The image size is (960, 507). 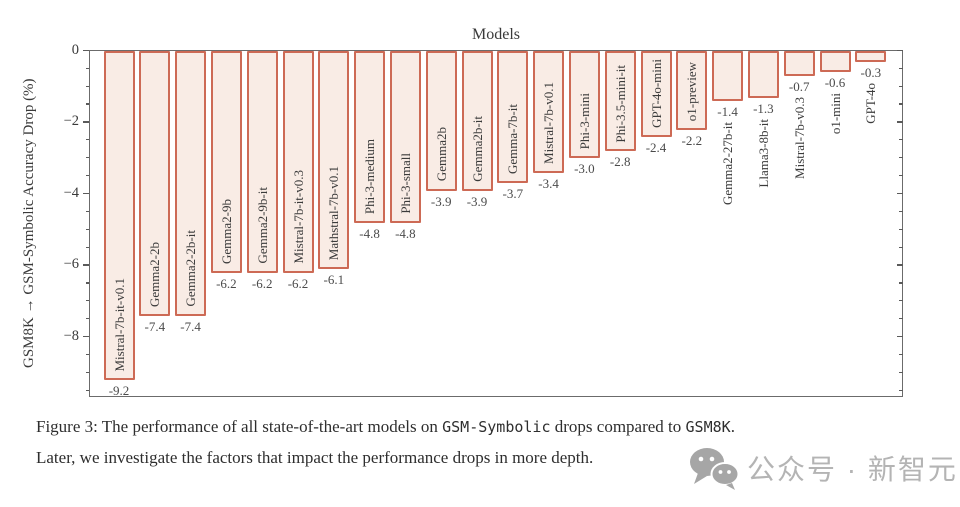 I want to click on bar-value-label: -3.7, so click(x=513, y=194).